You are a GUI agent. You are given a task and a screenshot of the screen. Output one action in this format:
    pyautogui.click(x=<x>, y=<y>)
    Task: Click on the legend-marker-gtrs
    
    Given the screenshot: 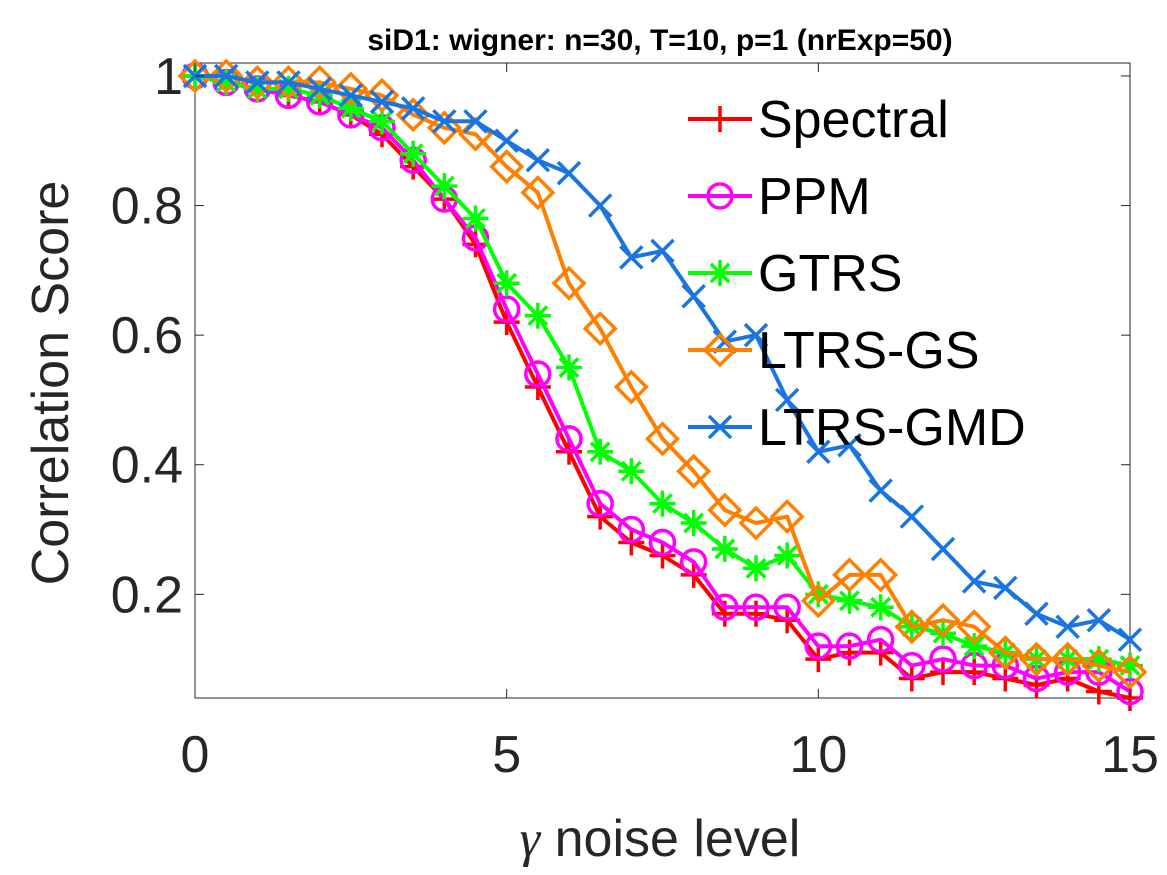 What is the action you would take?
    pyautogui.click(x=720, y=273)
    